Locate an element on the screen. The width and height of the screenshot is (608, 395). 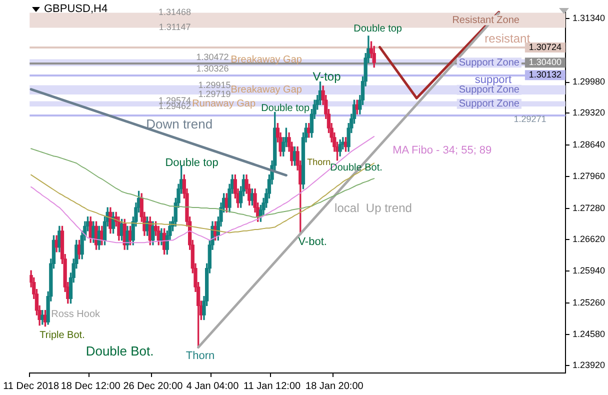
annotation: resistant is located at coordinates (507, 39).